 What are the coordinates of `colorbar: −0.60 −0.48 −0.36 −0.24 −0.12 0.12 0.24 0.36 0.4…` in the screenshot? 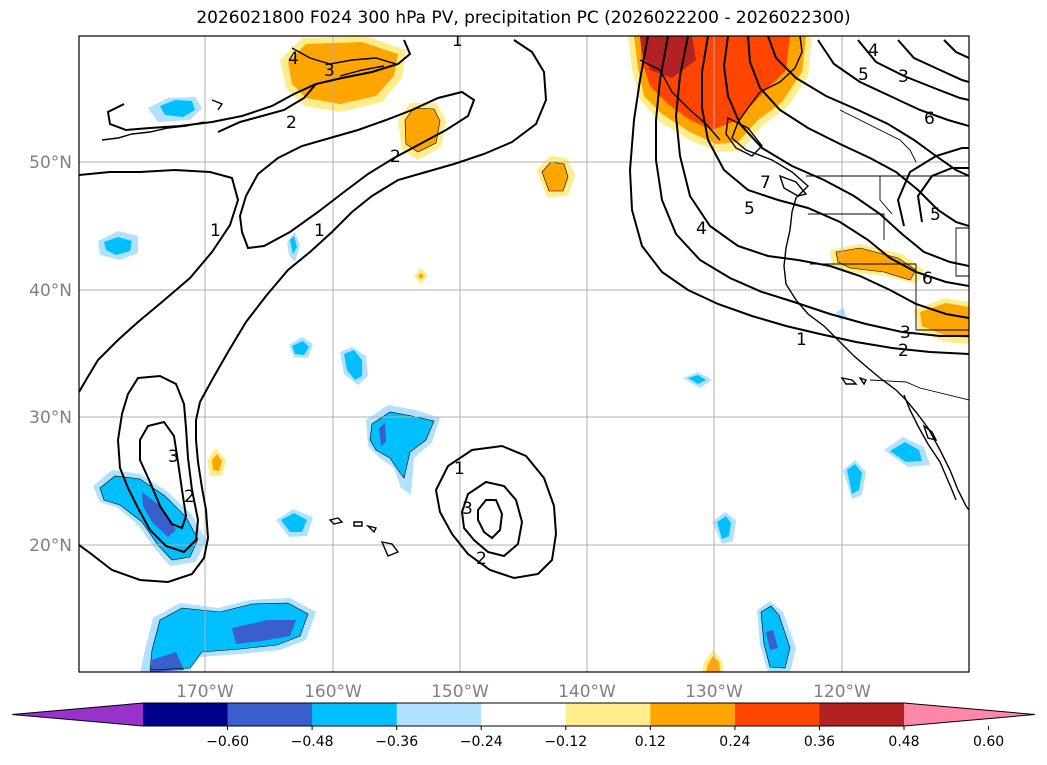 It's located at (523, 726).